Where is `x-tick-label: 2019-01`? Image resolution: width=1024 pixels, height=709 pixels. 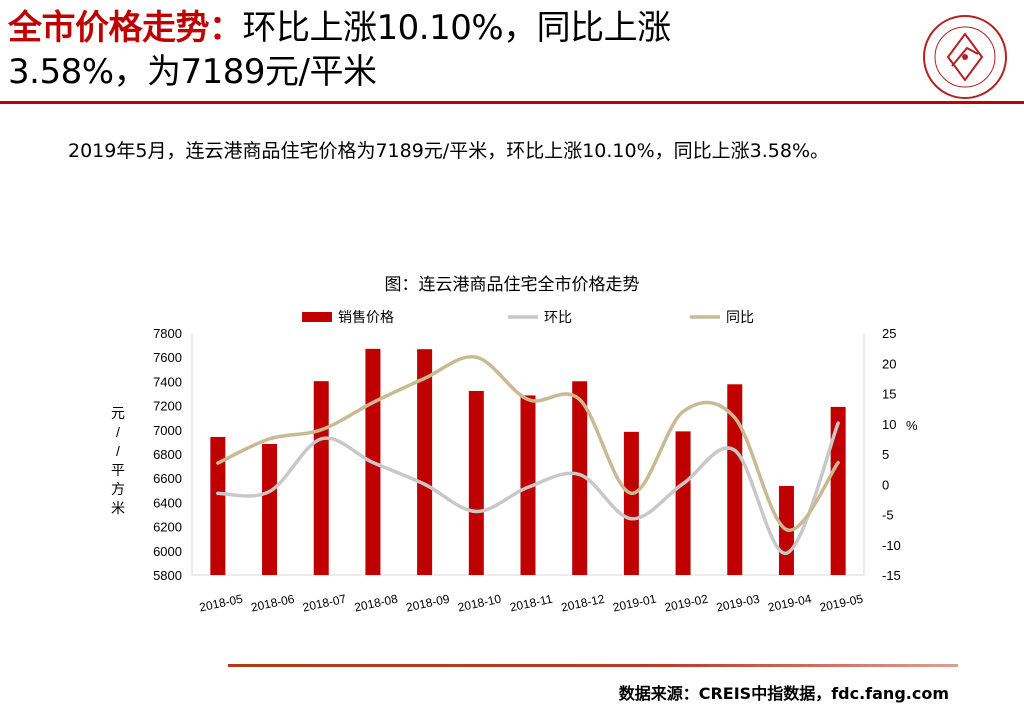
x-tick-label: 2019-01 is located at coordinates (635, 603).